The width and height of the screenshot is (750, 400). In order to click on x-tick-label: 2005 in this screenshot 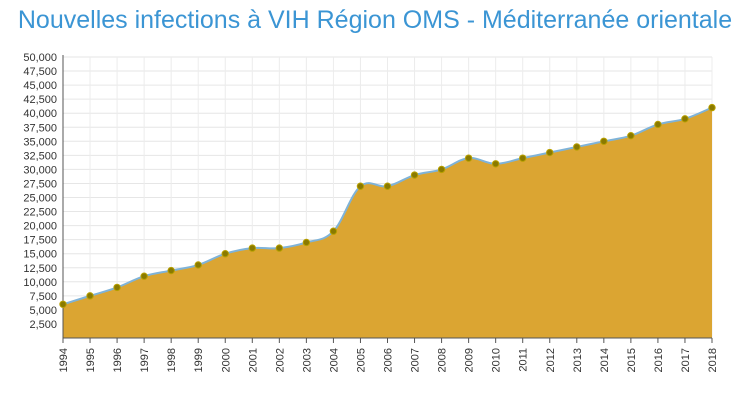, I will do `click(361, 360)`.